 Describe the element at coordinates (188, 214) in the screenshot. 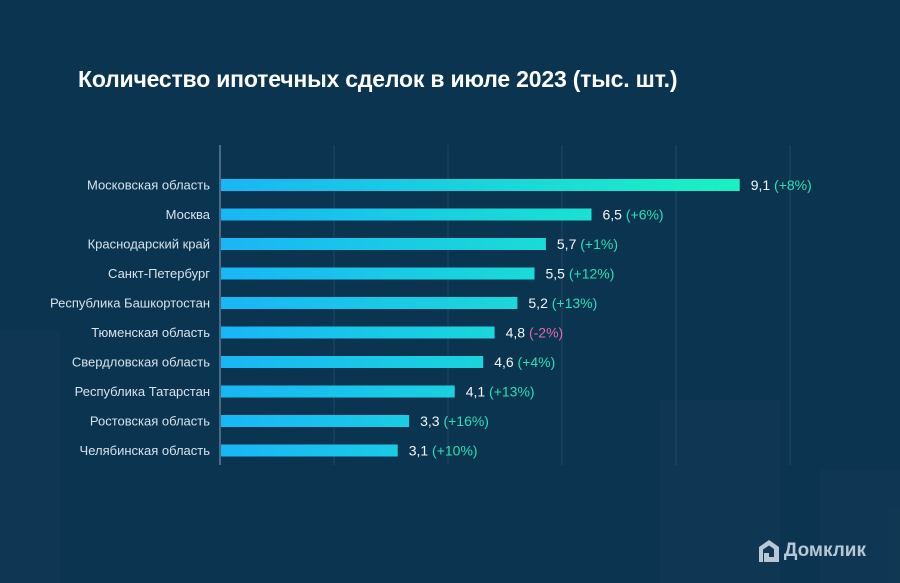

I see `category-label: Москва` at that location.